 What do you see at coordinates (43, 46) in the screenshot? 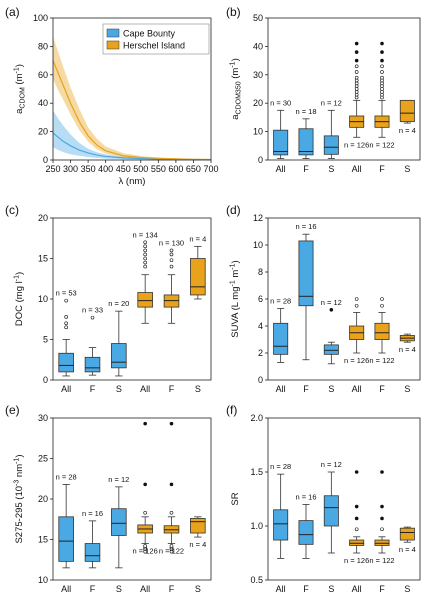
I see `y-tick-label: 80` at bounding box center [43, 46].